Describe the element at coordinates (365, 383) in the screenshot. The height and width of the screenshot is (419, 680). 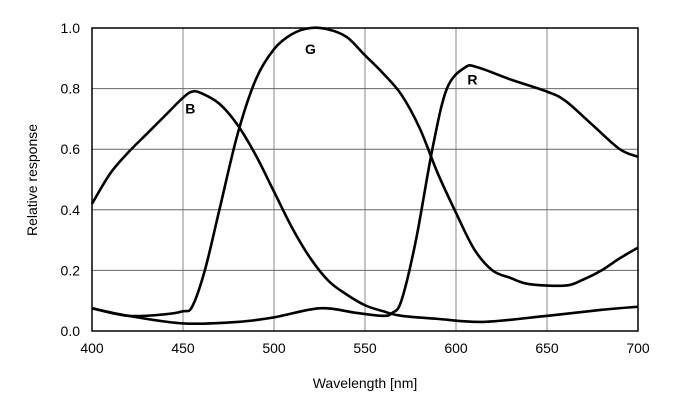
I see `x-axis-label: Wavelength [nm]` at that location.